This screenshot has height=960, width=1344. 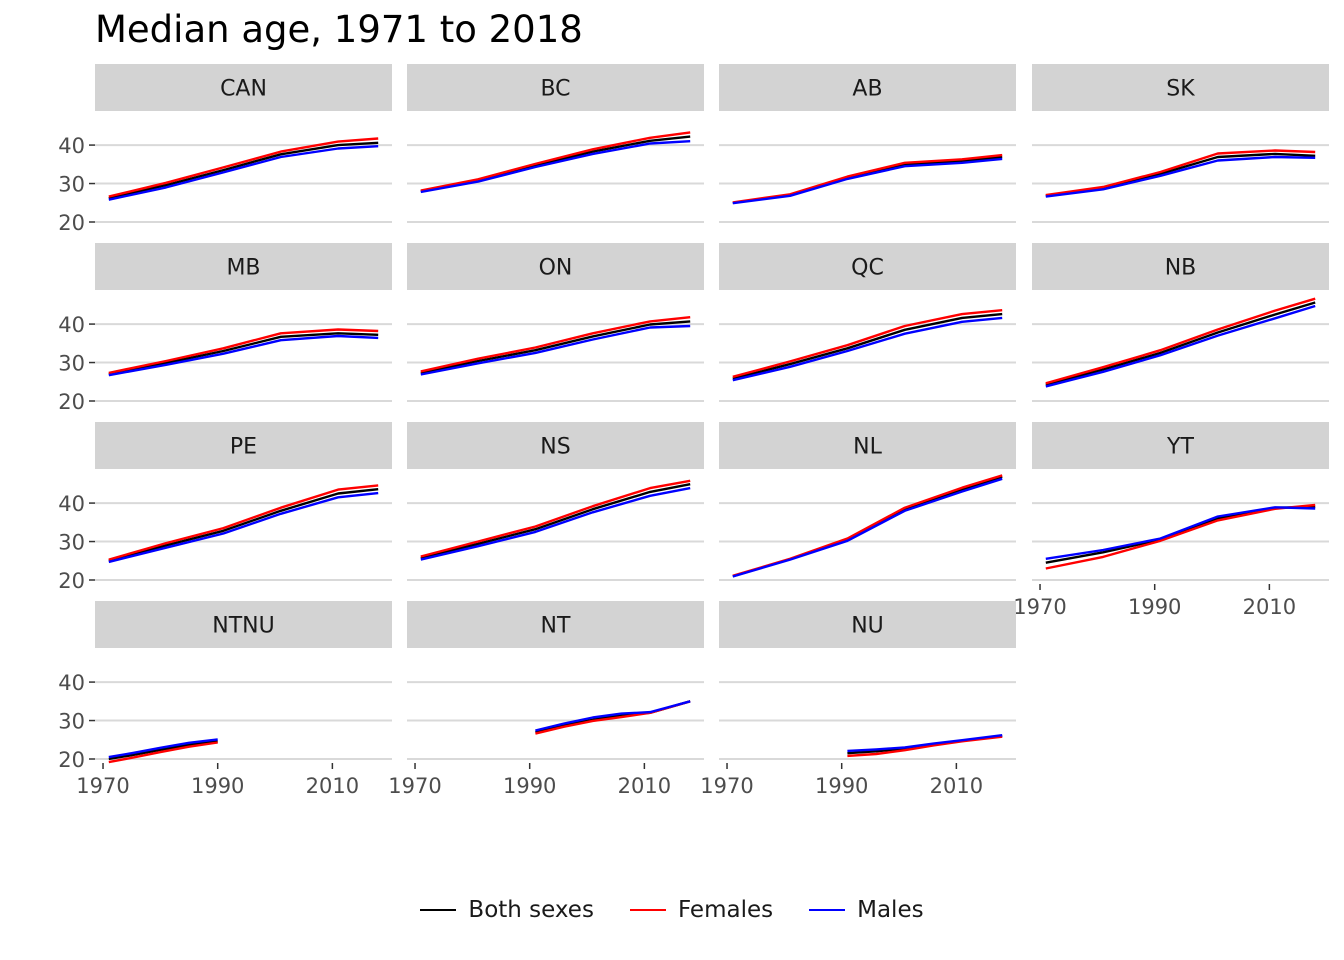 What do you see at coordinates (225, 699) in the screenshot?
I see `facet-panel-ntnu: NTNU 20 30 40 1970 1990 2010` at bounding box center [225, 699].